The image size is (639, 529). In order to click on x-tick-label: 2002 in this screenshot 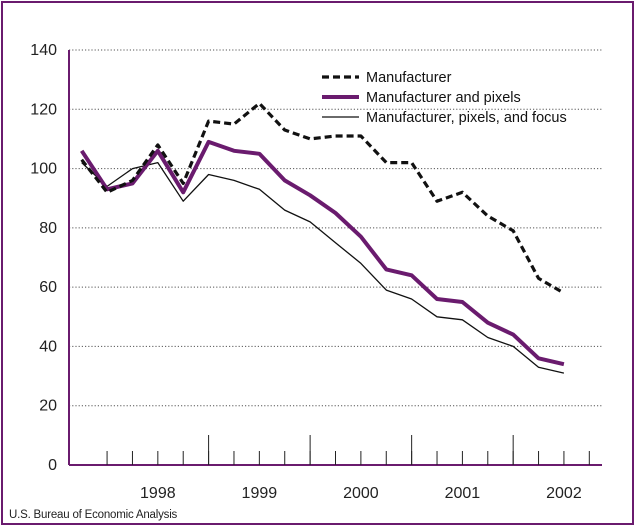, I will do `click(564, 493)`.